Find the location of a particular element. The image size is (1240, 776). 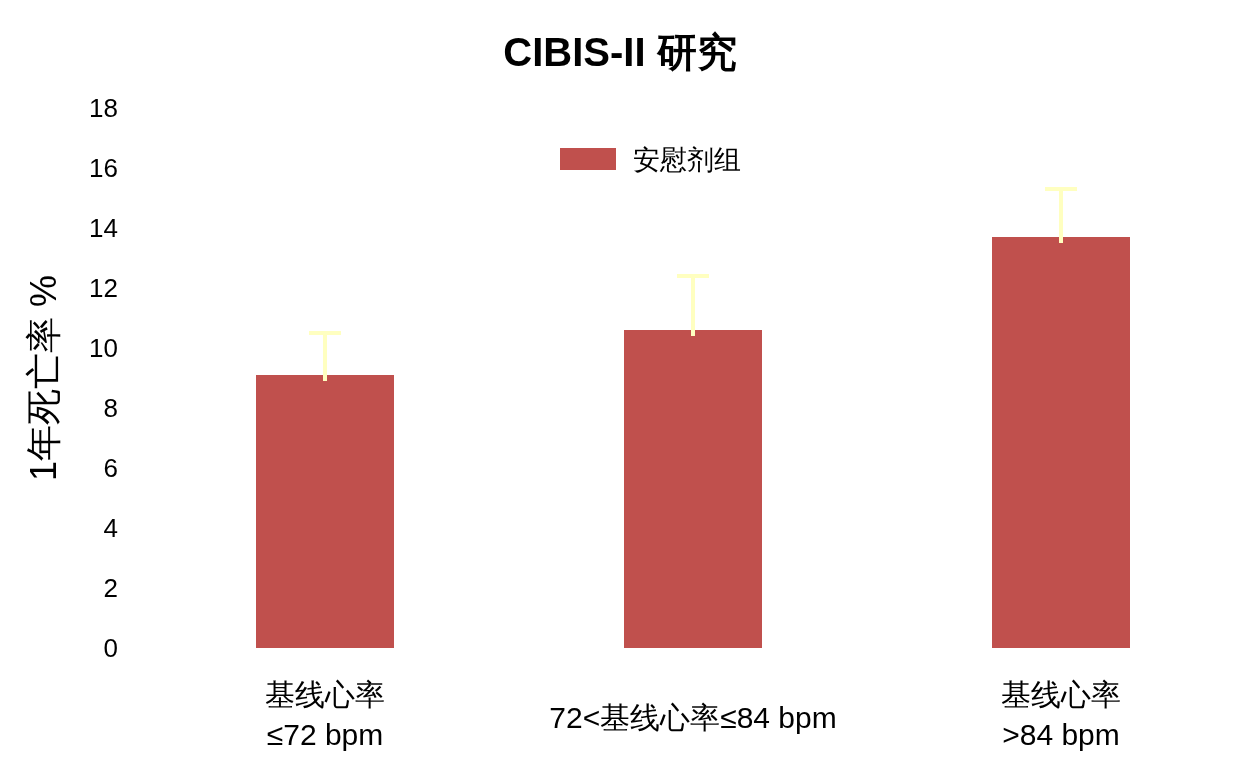

legend-label: 安慰剂组 is located at coordinates (687, 160).